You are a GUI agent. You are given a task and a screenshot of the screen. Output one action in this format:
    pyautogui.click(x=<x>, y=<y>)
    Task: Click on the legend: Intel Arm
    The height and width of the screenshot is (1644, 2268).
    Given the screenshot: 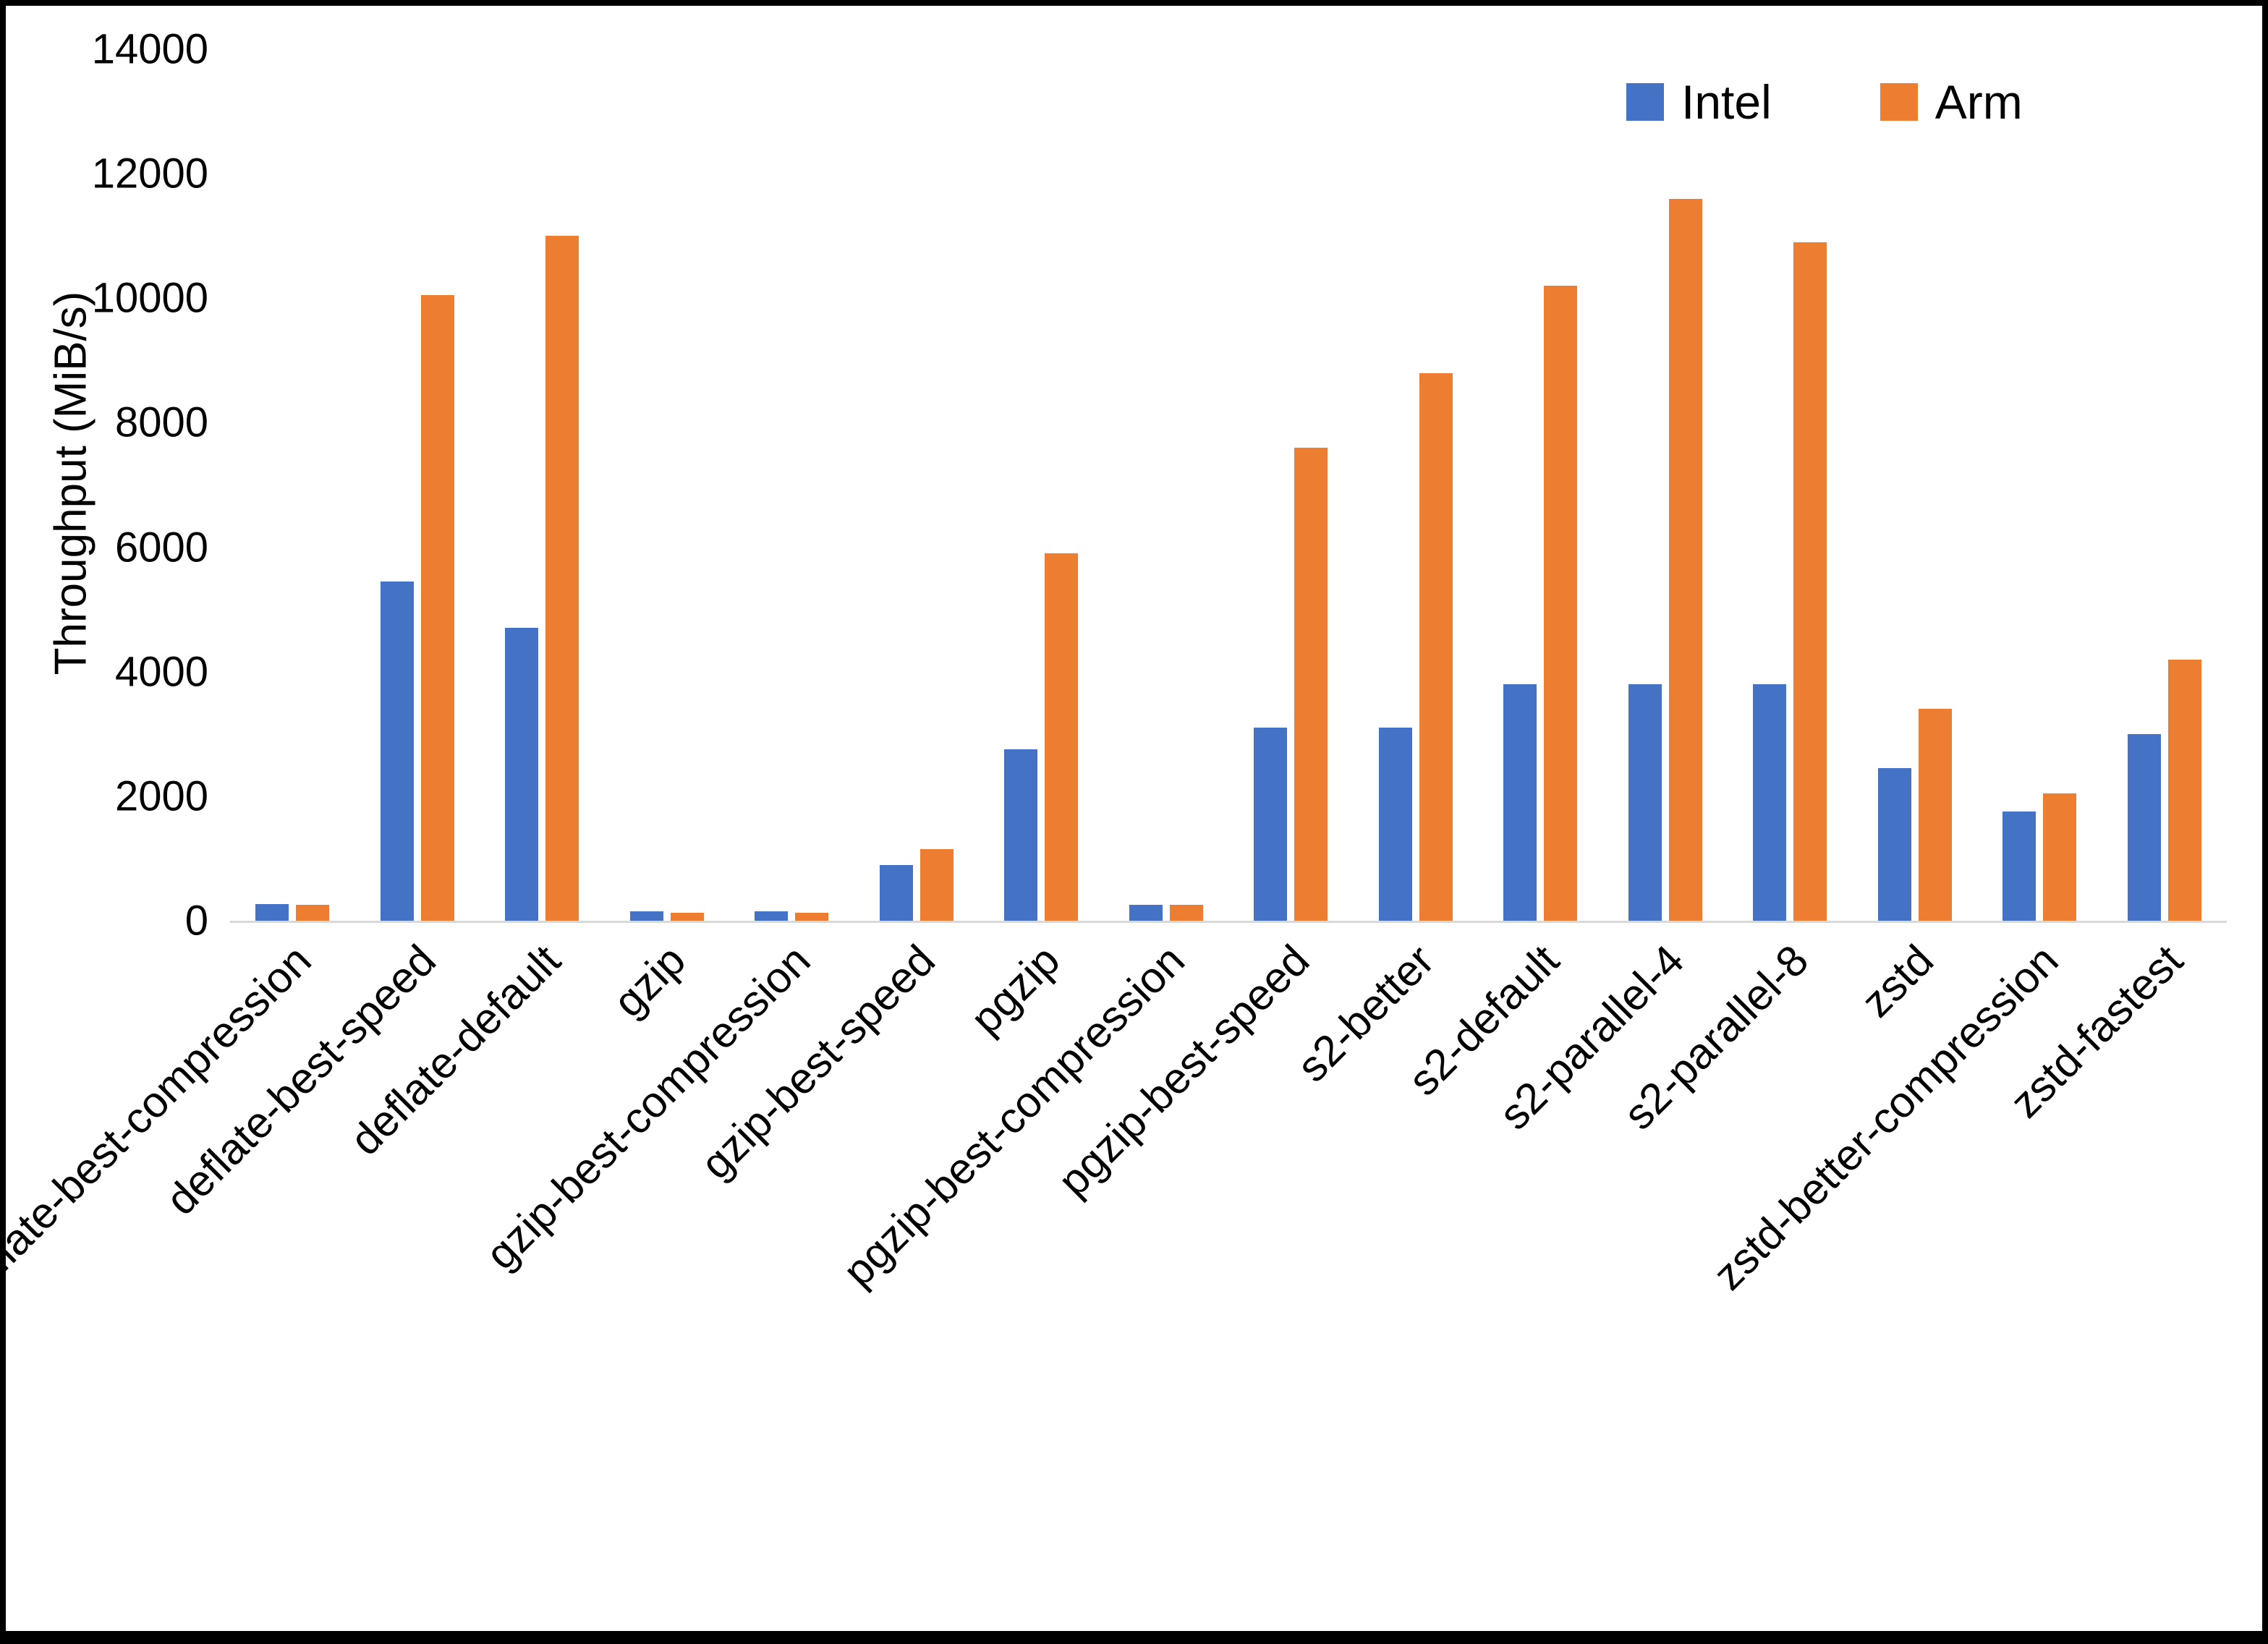 What is the action you would take?
    pyautogui.click(x=1824, y=101)
    